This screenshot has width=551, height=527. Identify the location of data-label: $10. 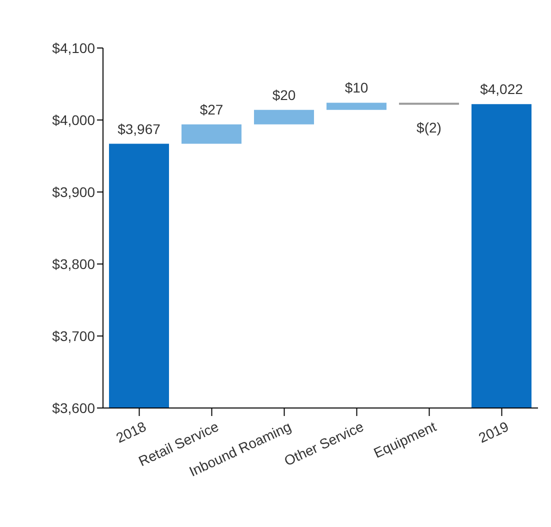
(356, 88).